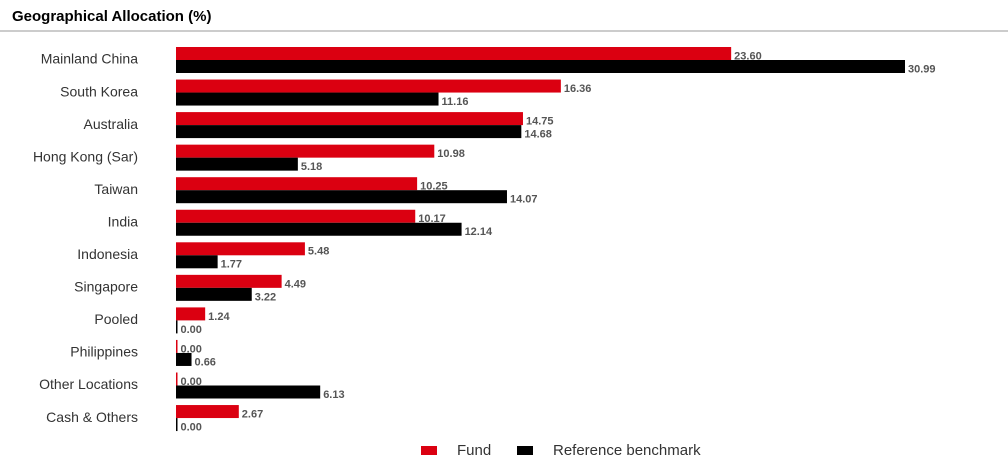 The height and width of the screenshot is (468, 1008). I want to click on value-label: 5.48, so click(318, 252).